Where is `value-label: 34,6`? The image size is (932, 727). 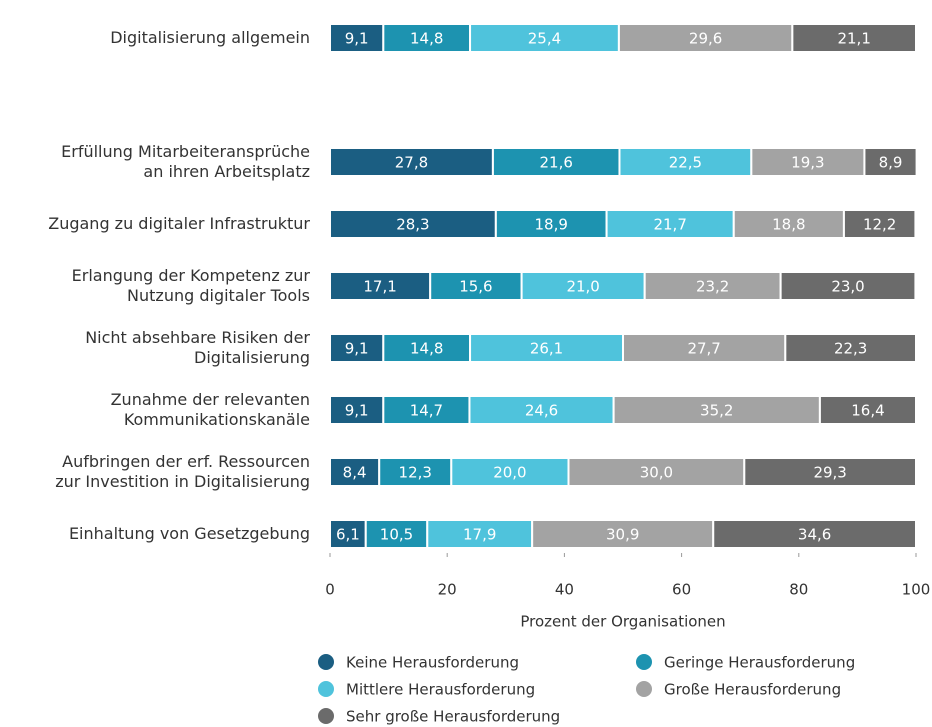
value-label: 34,6 is located at coordinates (814, 535).